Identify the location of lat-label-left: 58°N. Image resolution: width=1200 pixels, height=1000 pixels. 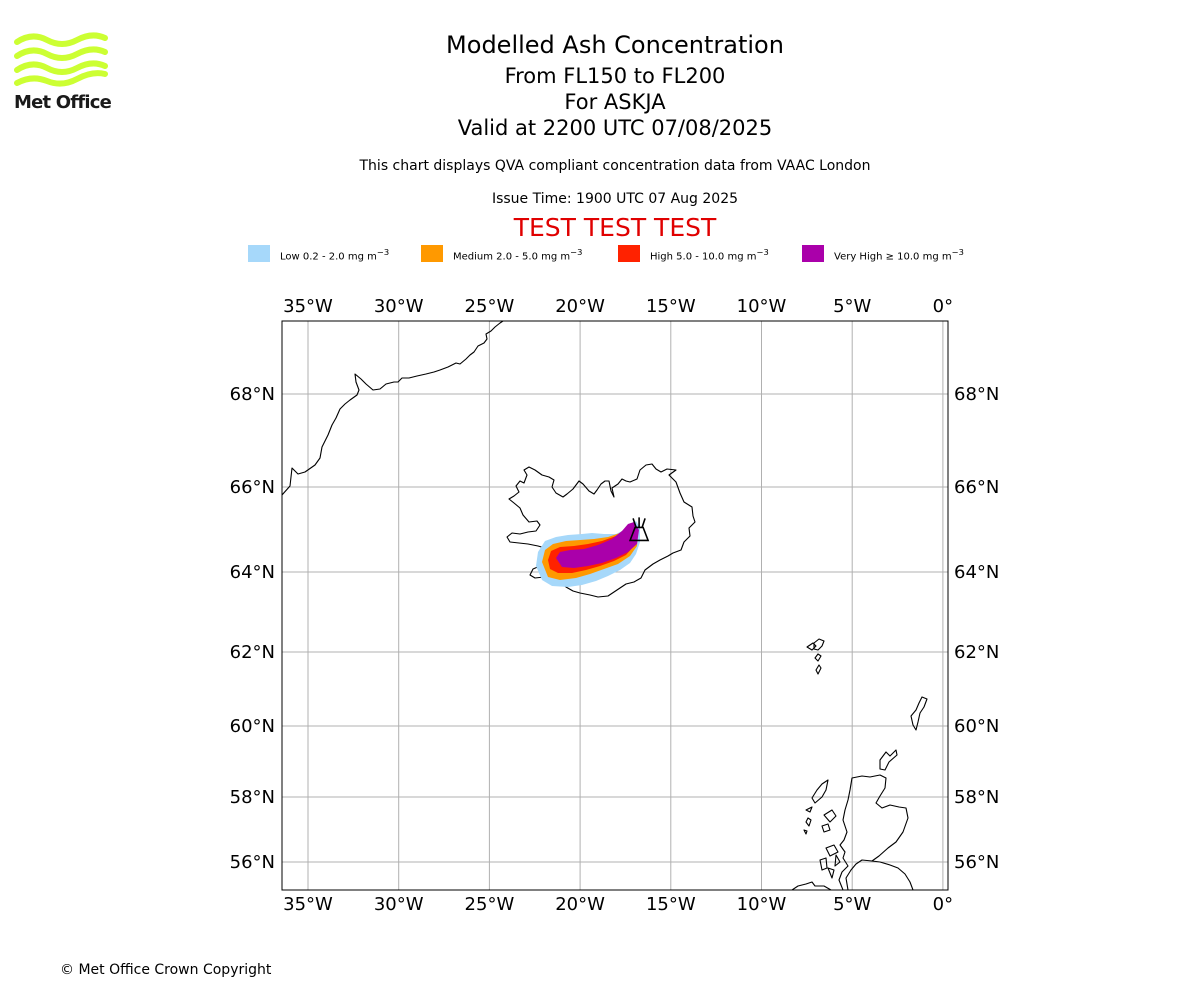
(252, 797).